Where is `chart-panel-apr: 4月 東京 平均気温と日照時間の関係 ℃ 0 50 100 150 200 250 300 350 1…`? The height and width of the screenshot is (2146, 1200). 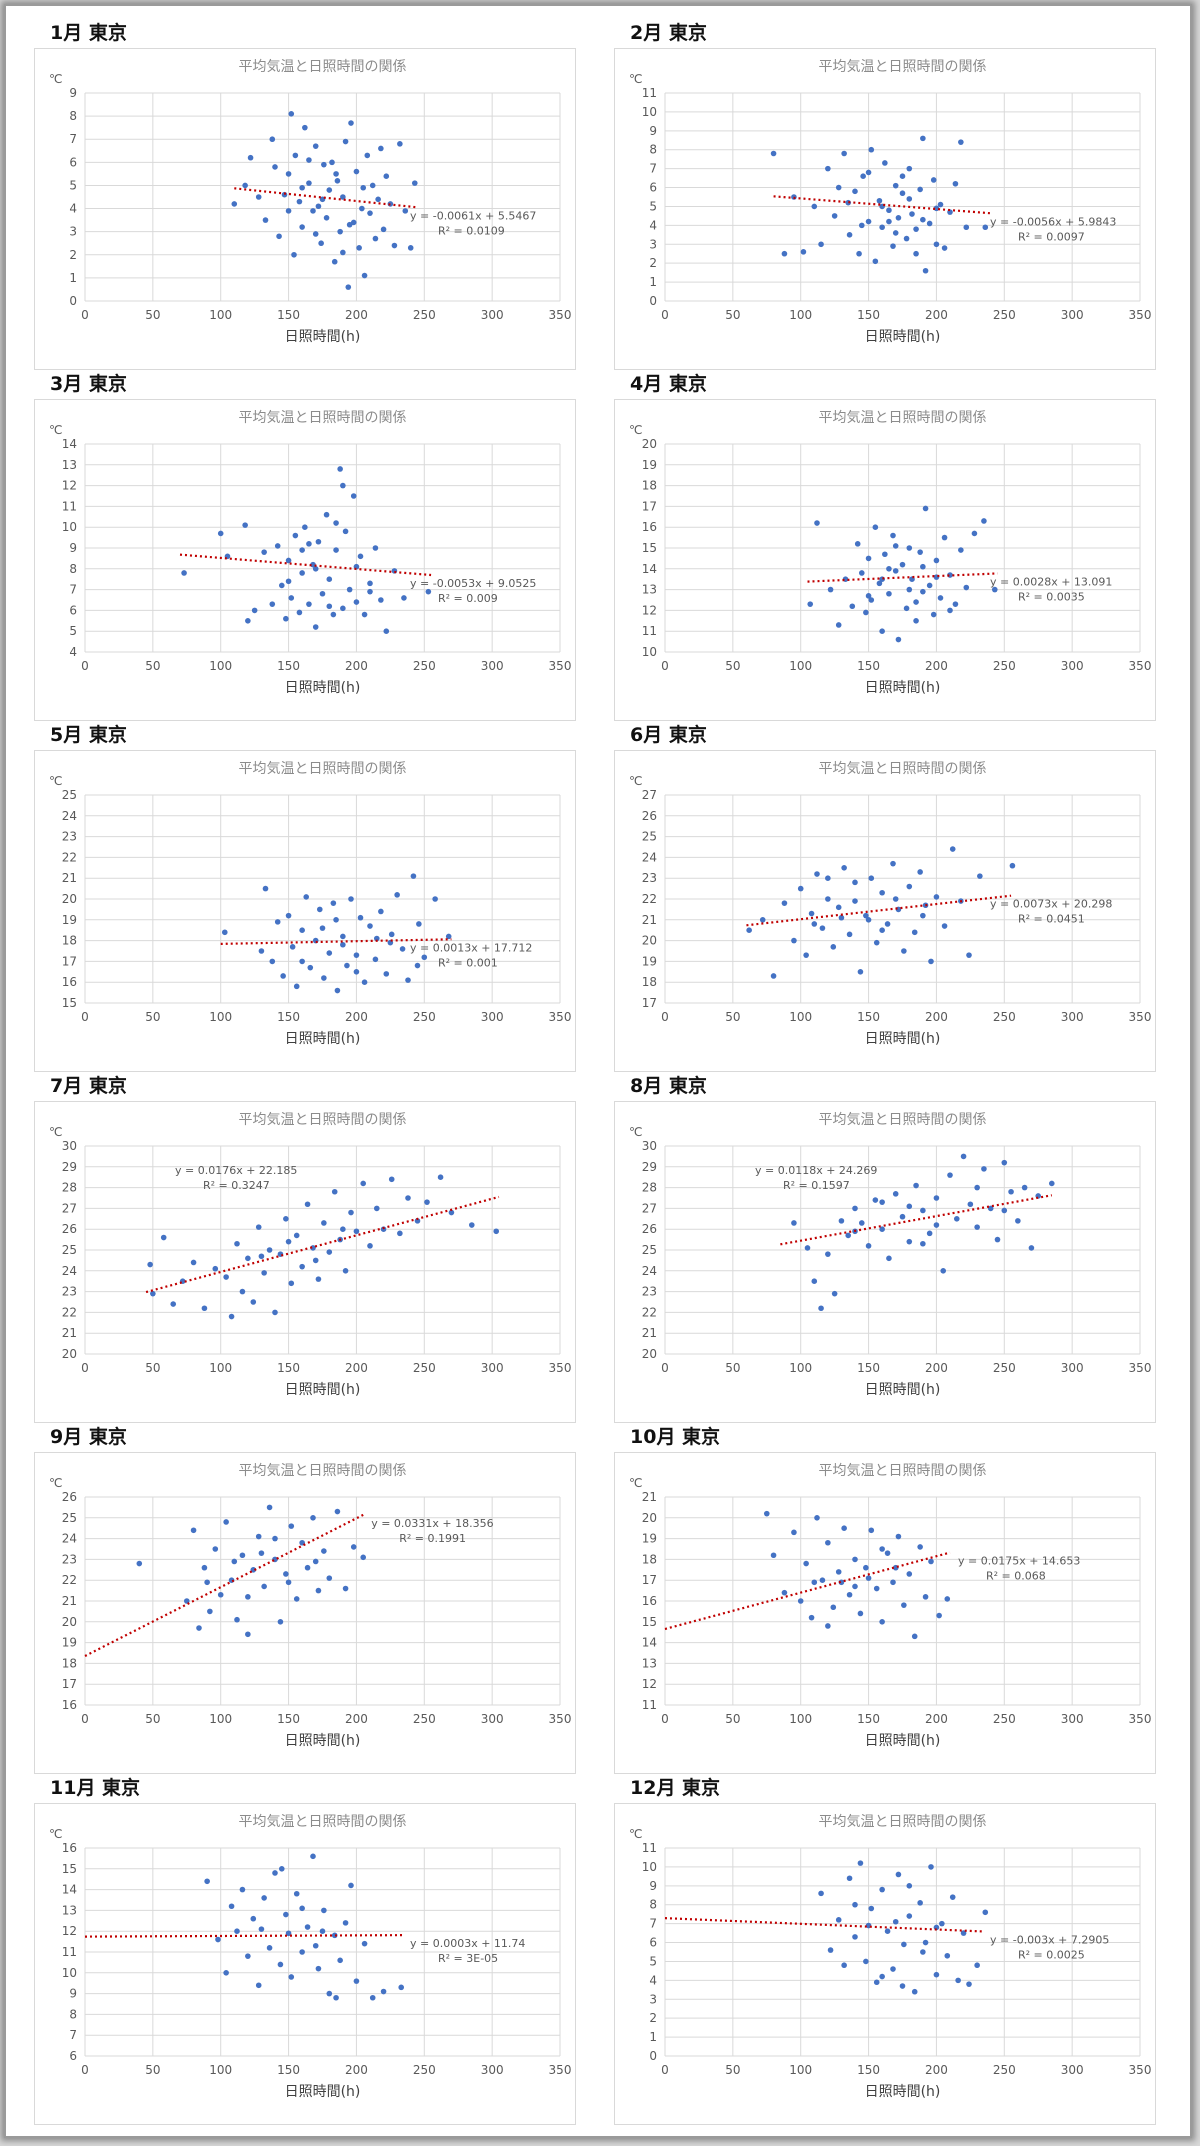
chart-panel-apr: 4月 東京 平均気温と日照時間の関係 ℃ 0 50 100 150 200 250 300 350 1… is located at coordinates (897, 546).